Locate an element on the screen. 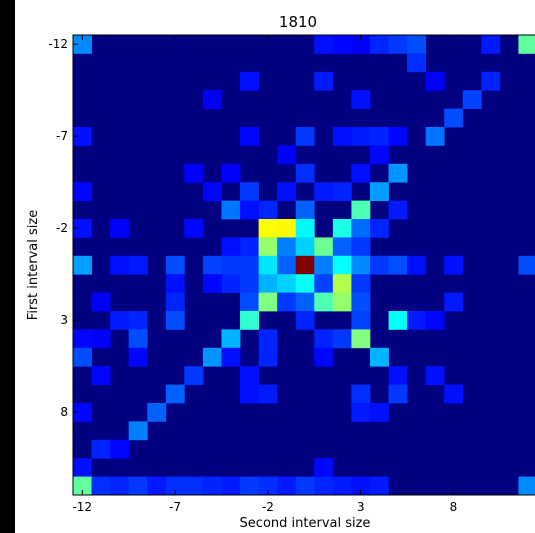  x-tick-label: -12 is located at coordinates (82, 507).